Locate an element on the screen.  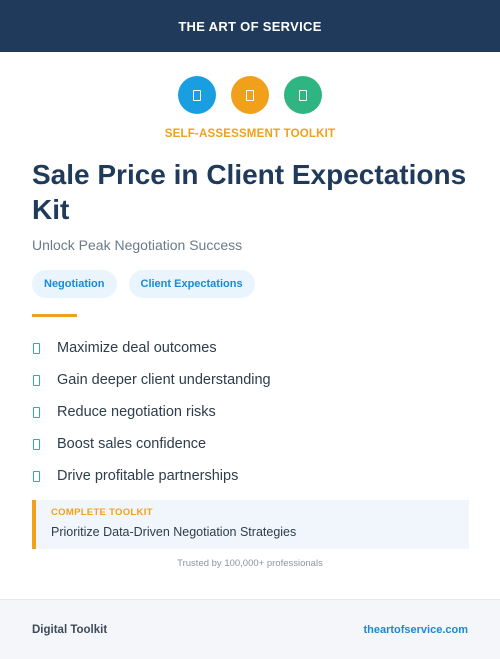
list-item: Drive profitable partnerships is located at coordinates (151, 476).